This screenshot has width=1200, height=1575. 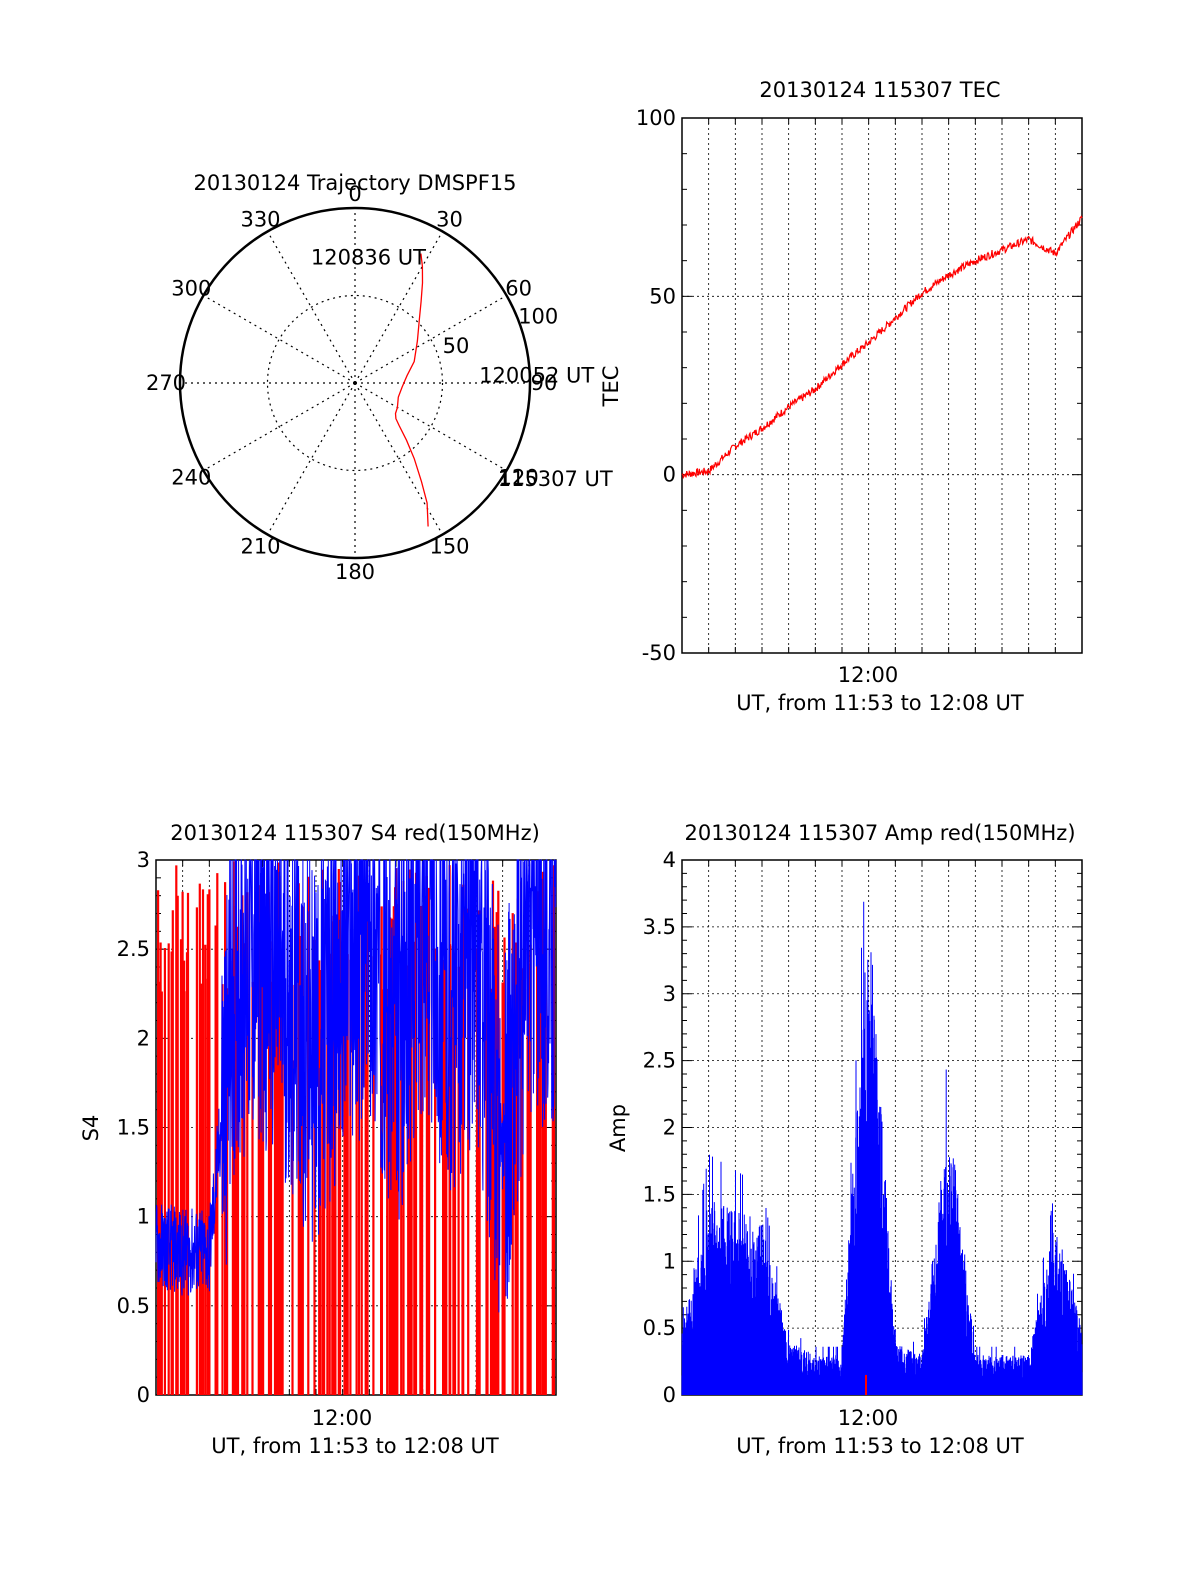 What do you see at coordinates (538, 316) in the screenshot?
I see `polar-radial-label: 100` at bounding box center [538, 316].